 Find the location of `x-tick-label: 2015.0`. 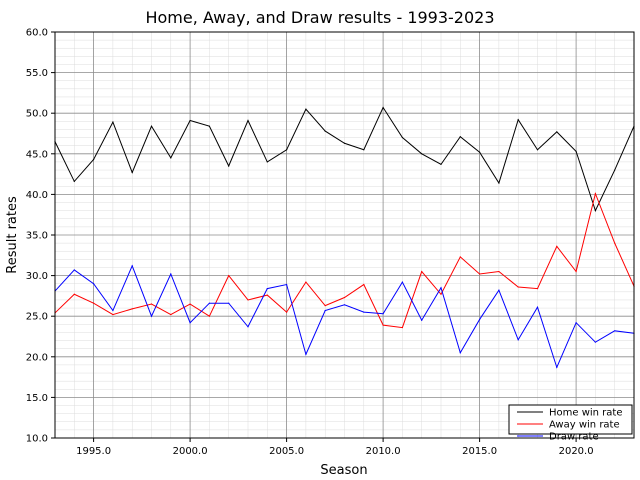

x-tick-label: 2015.0 is located at coordinates (479, 451).